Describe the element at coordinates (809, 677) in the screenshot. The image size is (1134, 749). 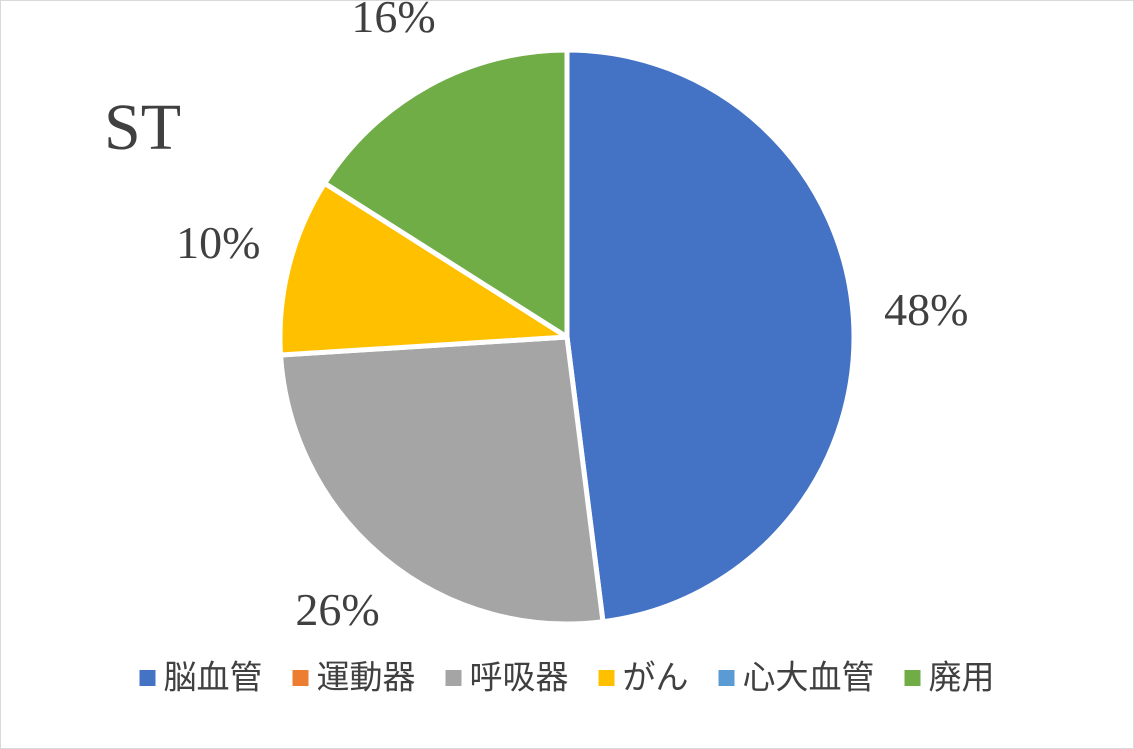
I see `legend-label: 心大血管` at that location.